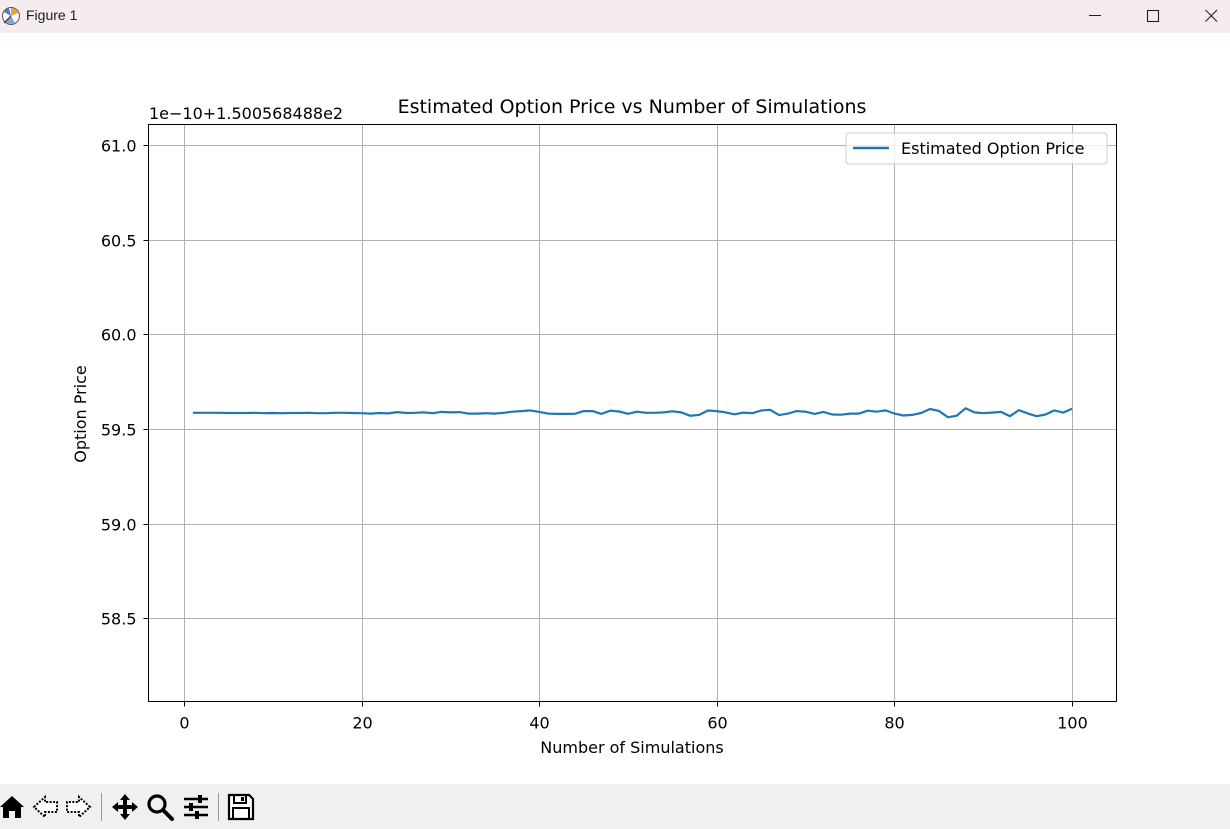 The image size is (1230, 829). What do you see at coordinates (196, 807) in the screenshot?
I see `configure-subplots-icon` at bounding box center [196, 807].